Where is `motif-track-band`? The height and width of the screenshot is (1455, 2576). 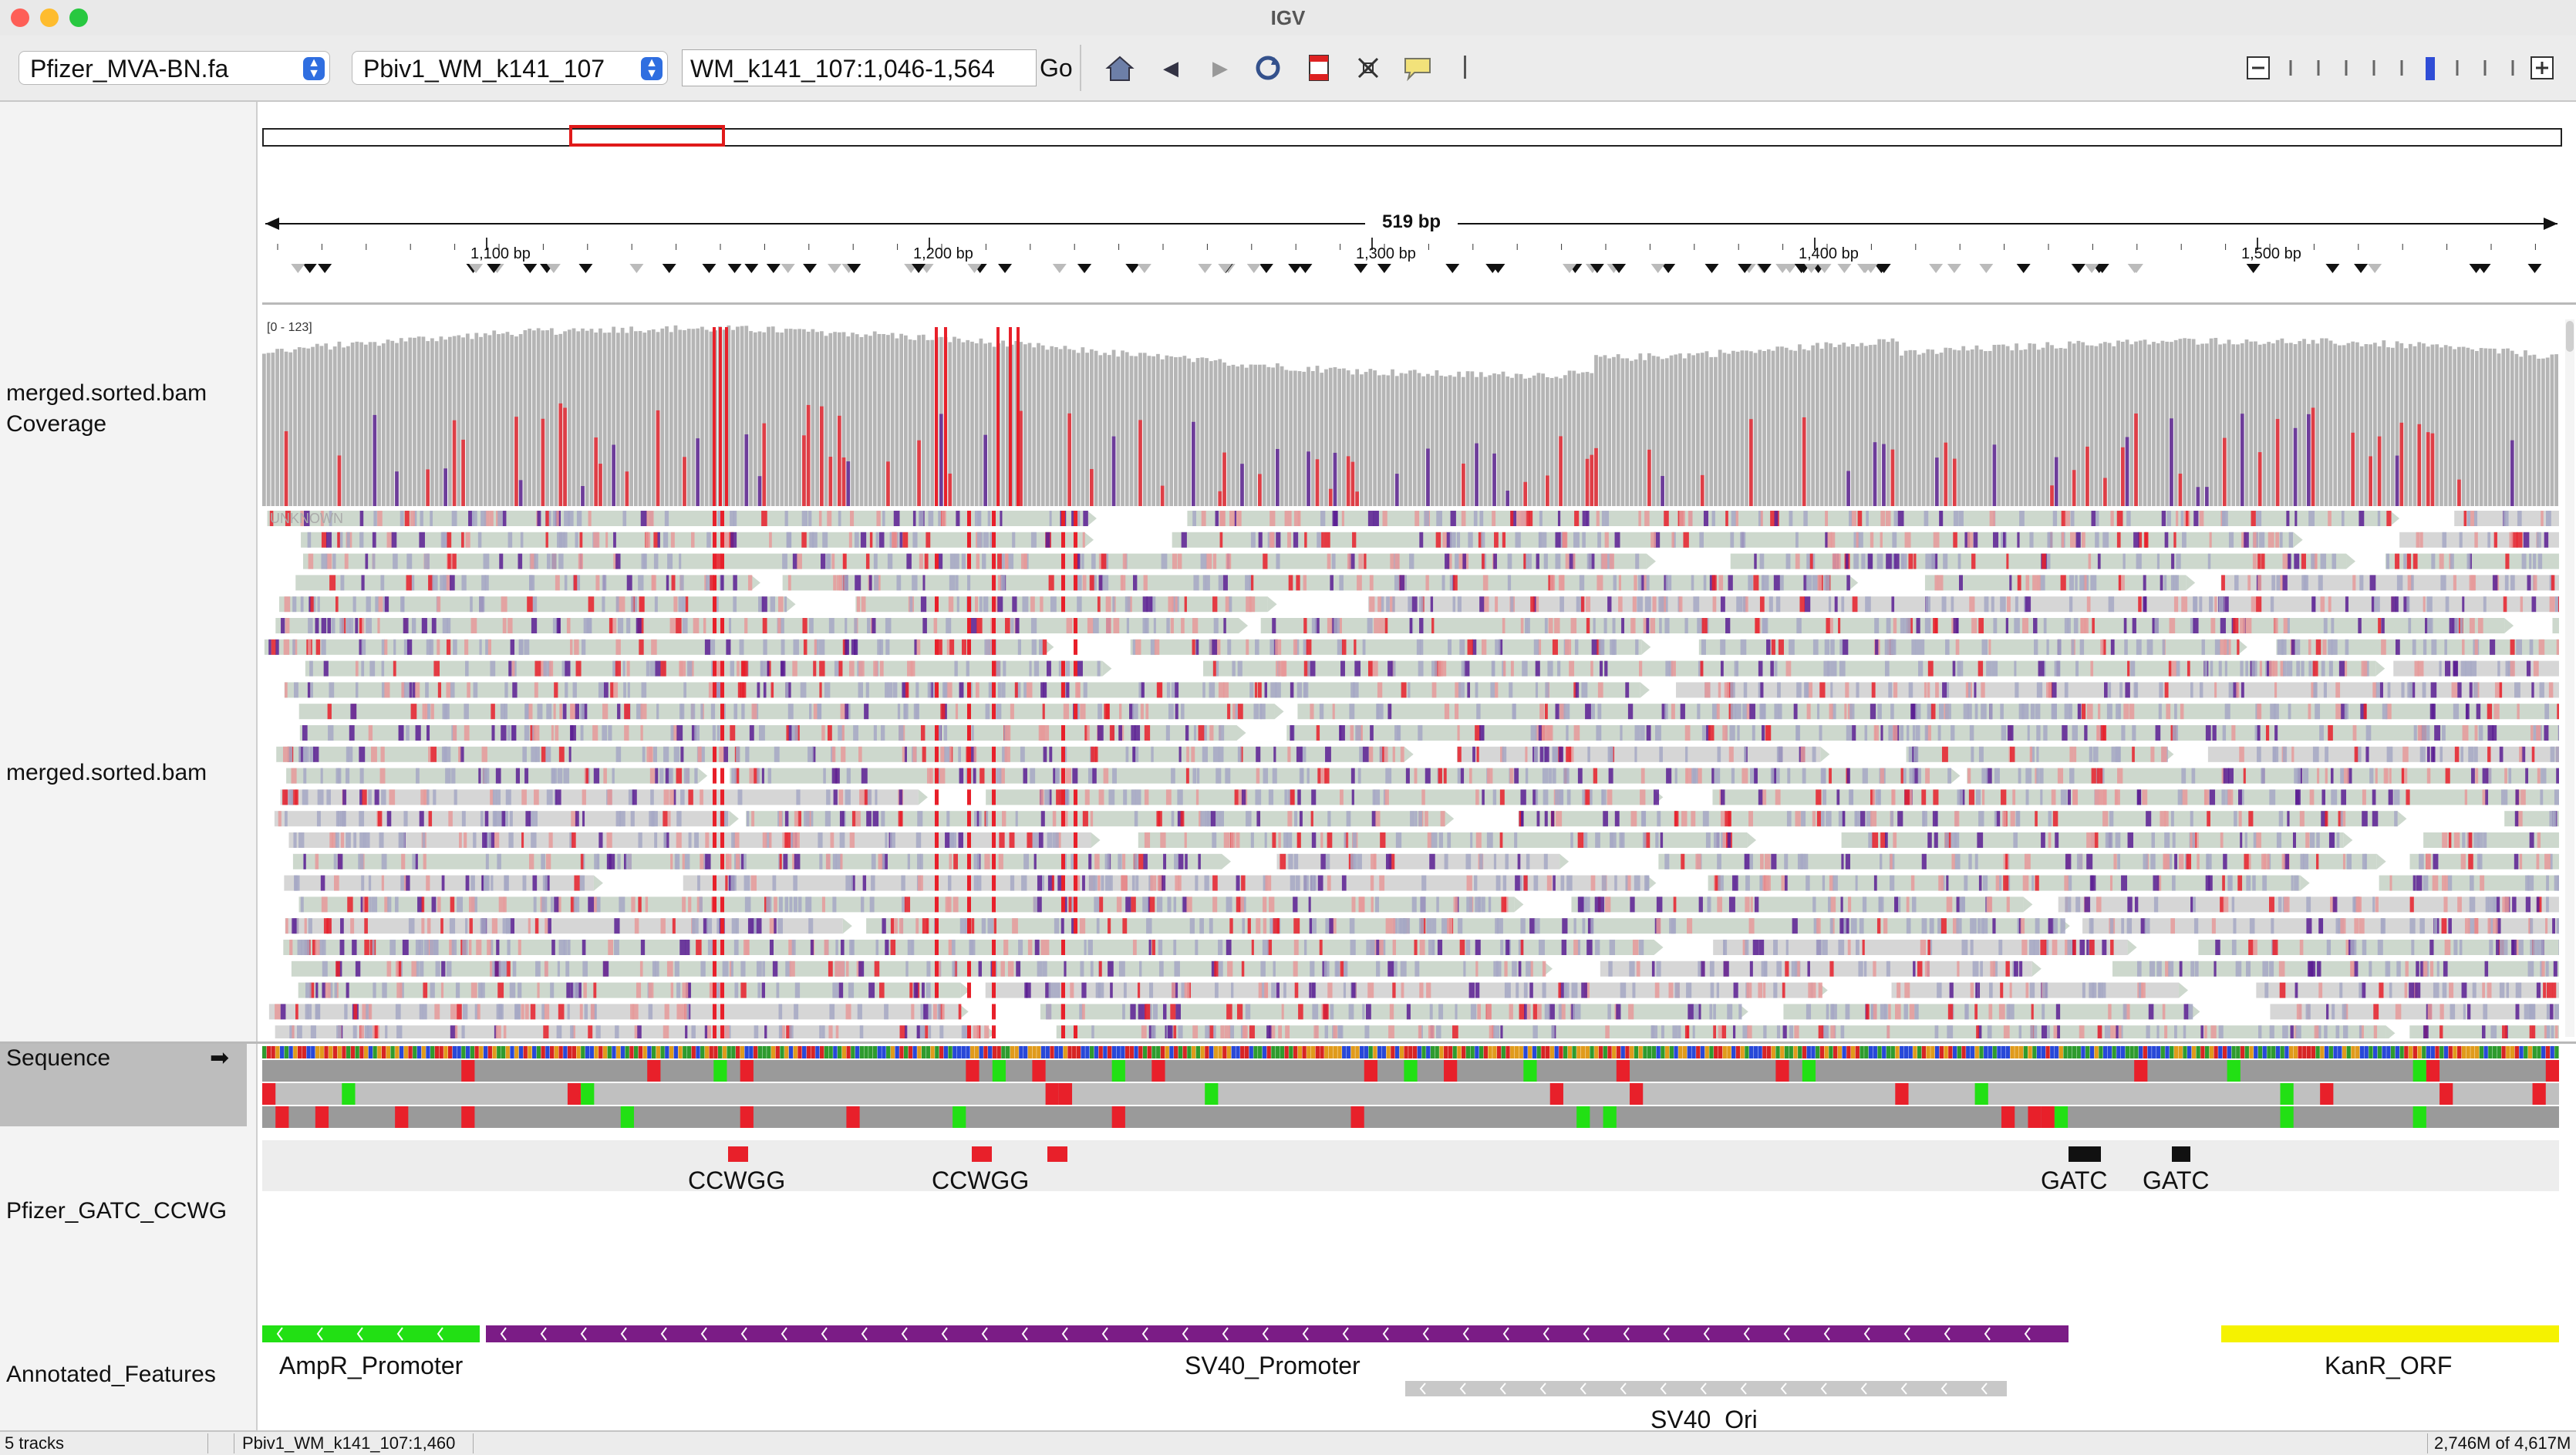 motif-track-band is located at coordinates (1410, 1165).